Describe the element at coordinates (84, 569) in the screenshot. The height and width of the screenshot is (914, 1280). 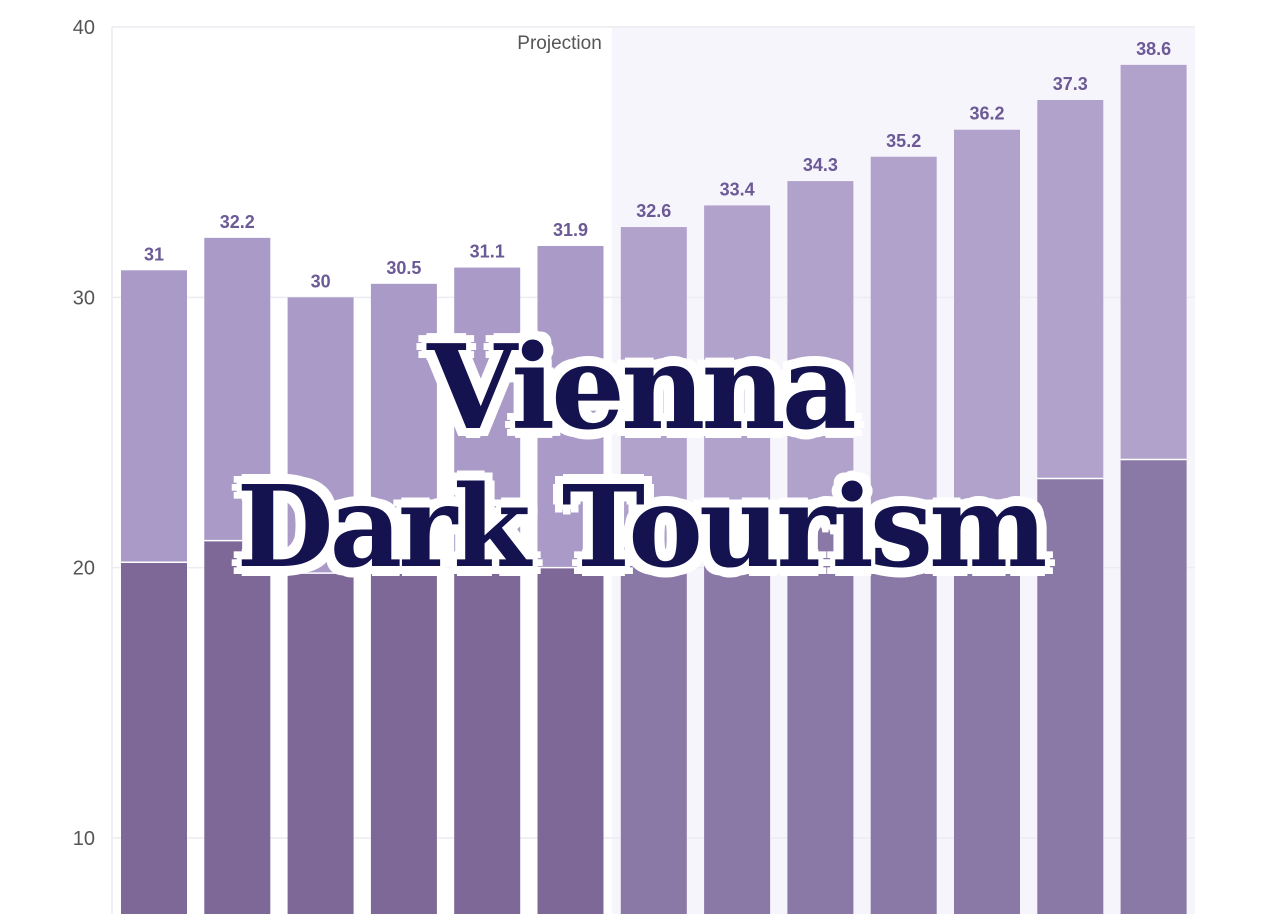
I see `y-tick-label: 20` at that location.